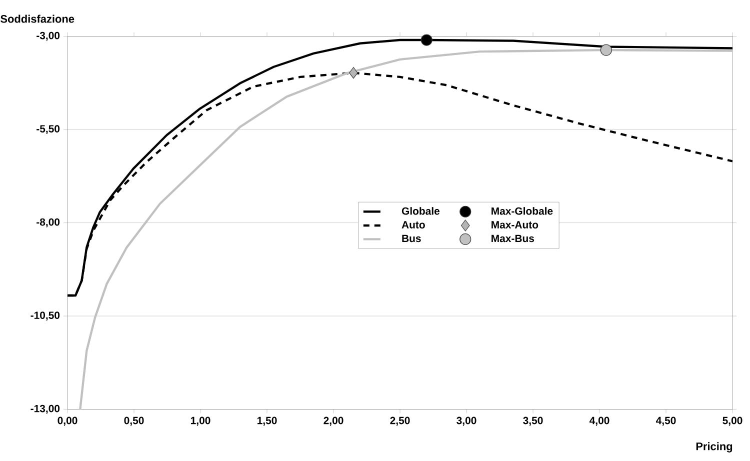  What do you see at coordinates (413, 224) in the screenshot?
I see `legend-label: Auto` at bounding box center [413, 224].